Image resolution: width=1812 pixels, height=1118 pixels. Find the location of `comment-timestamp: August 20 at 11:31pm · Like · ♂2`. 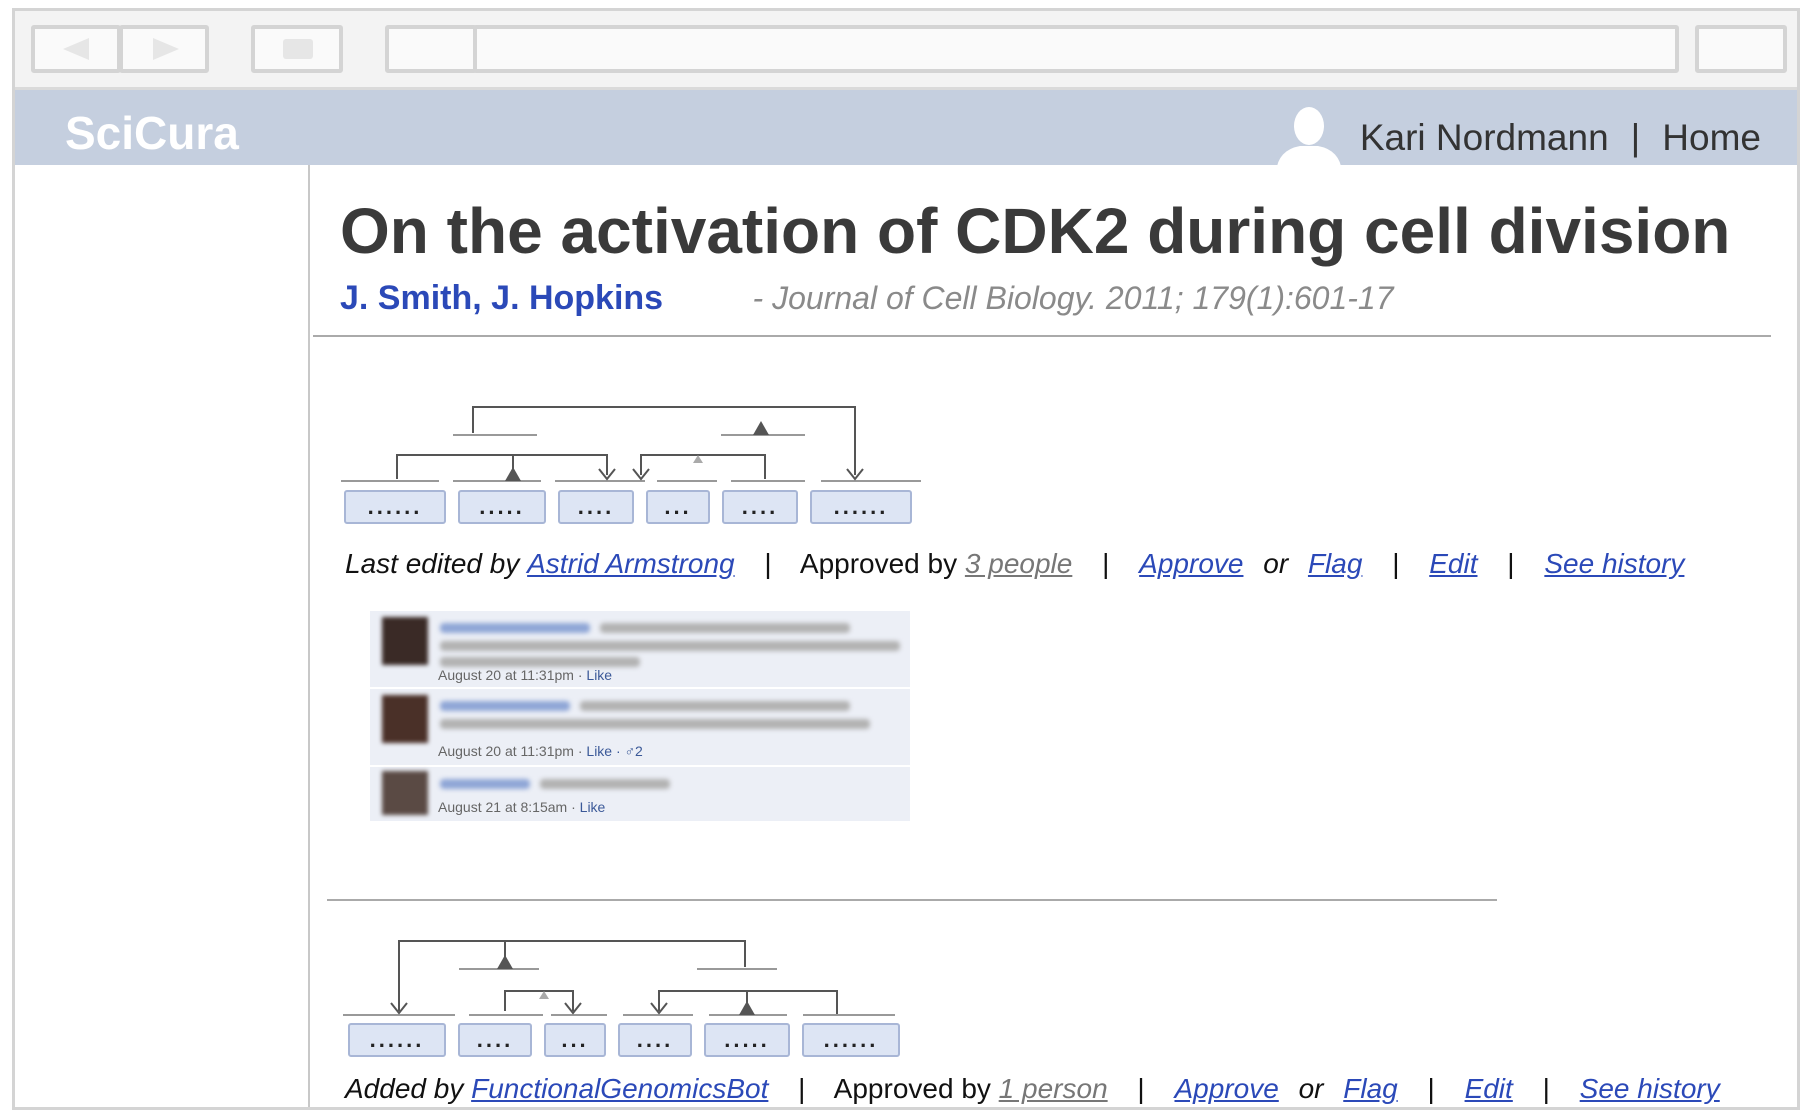

comment-timestamp: August 20 at 11:31pm · Like · ♂2 is located at coordinates (540, 751).